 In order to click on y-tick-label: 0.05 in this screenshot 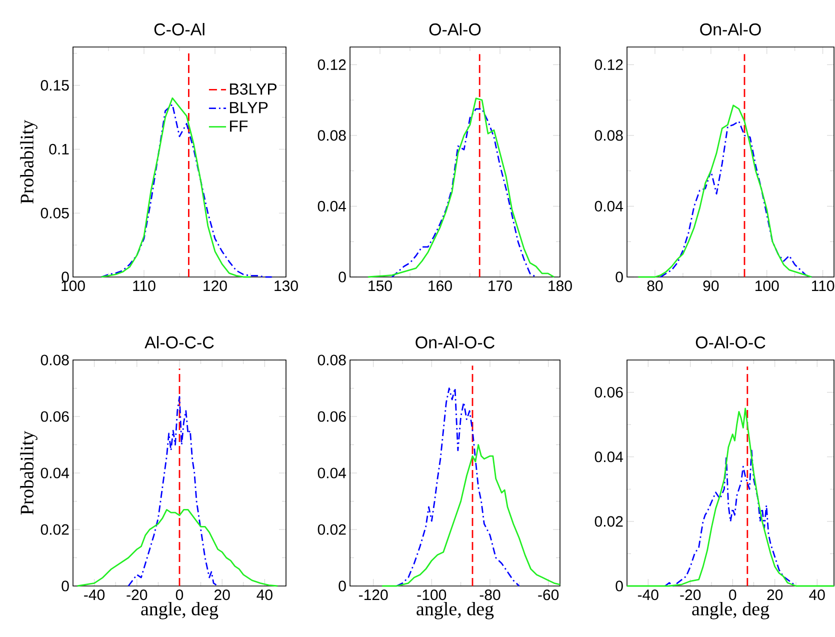, I will do `click(54, 213)`.